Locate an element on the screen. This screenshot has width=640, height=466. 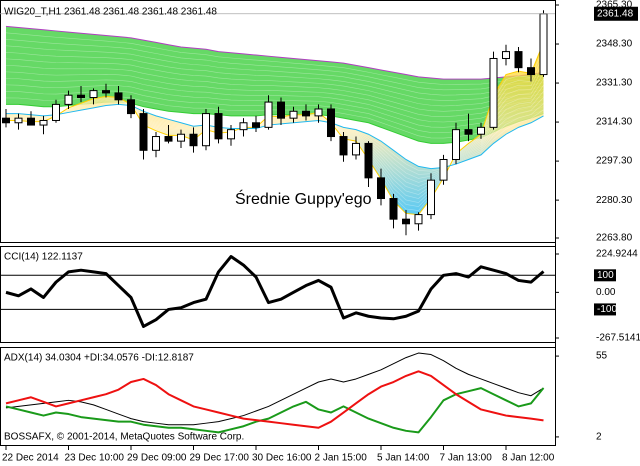
last-price-label: 2361.48 is located at coordinates (615, 13).